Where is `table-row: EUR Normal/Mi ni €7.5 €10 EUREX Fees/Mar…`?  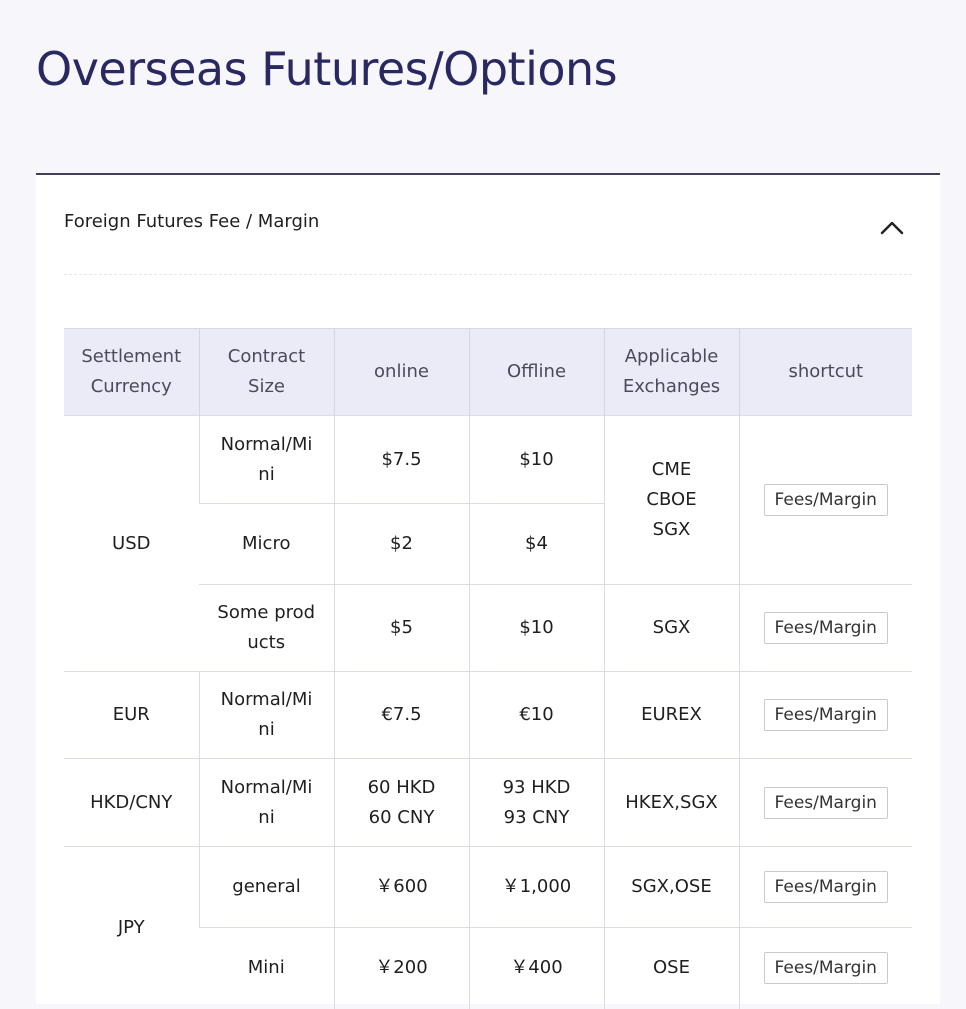
table-row: EUR Normal/Mi ni €7.5 €10 EUREX Fees/Mar… is located at coordinates (488, 715).